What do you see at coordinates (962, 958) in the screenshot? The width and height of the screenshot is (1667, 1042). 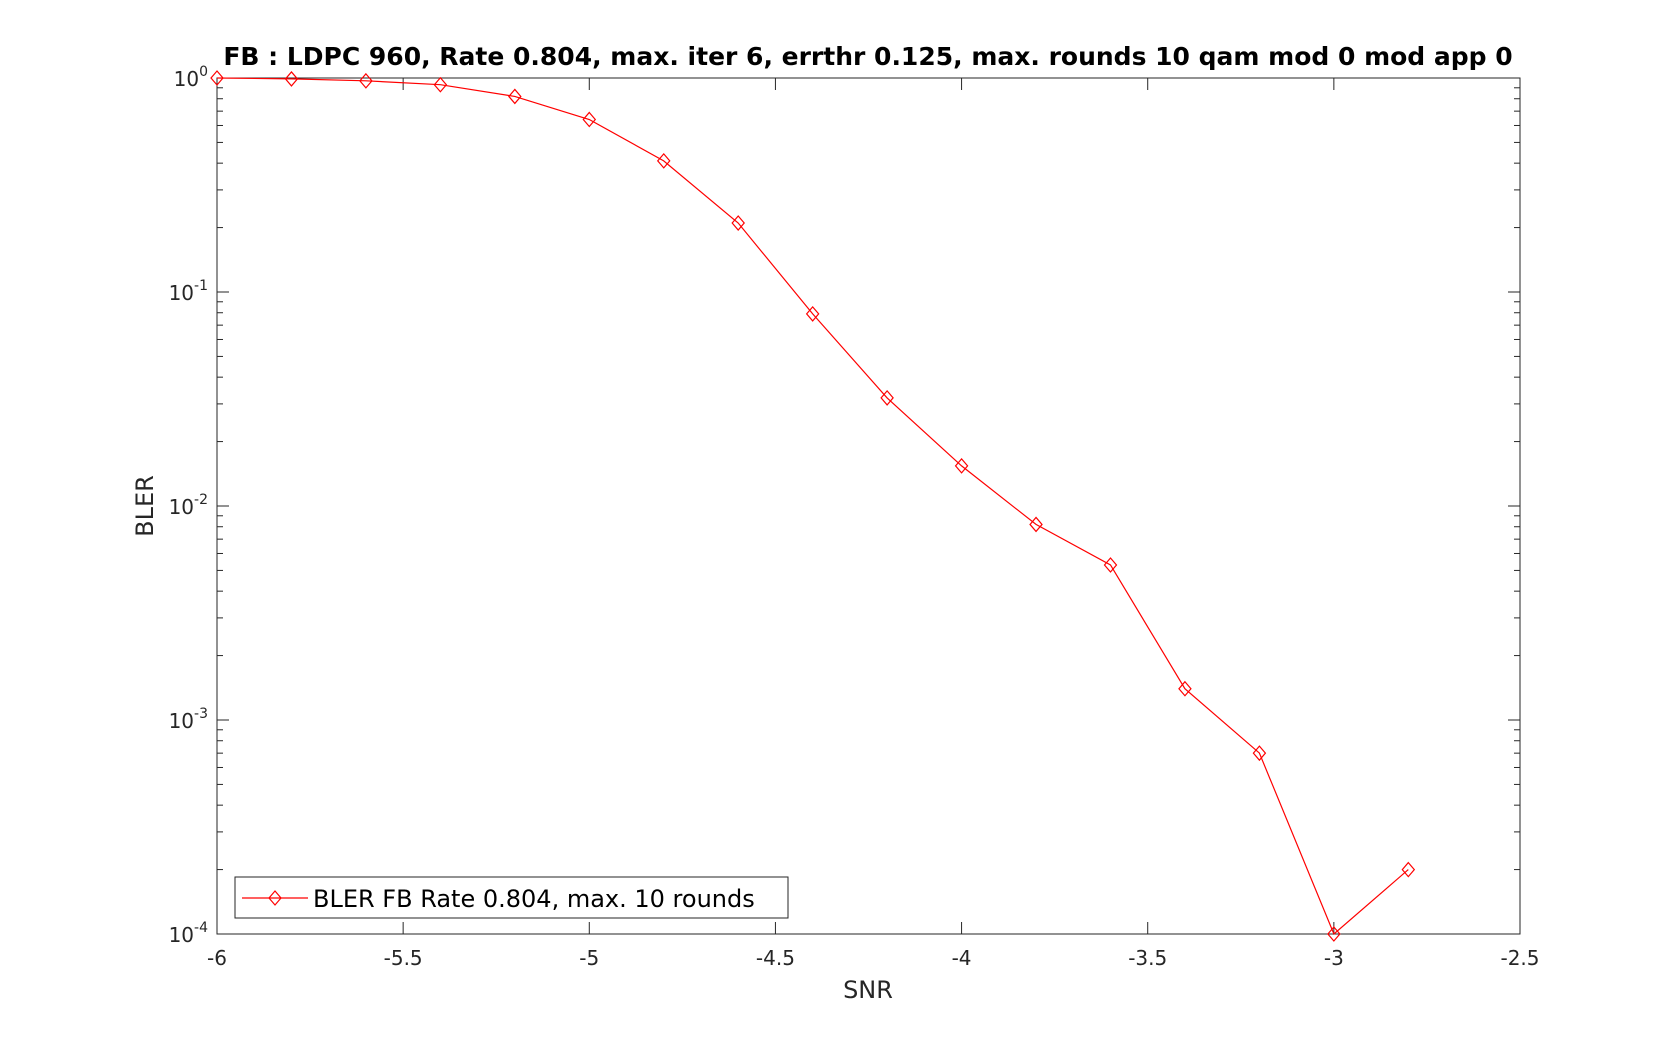 I see `x-tick-label: -4` at bounding box center [962, 958].